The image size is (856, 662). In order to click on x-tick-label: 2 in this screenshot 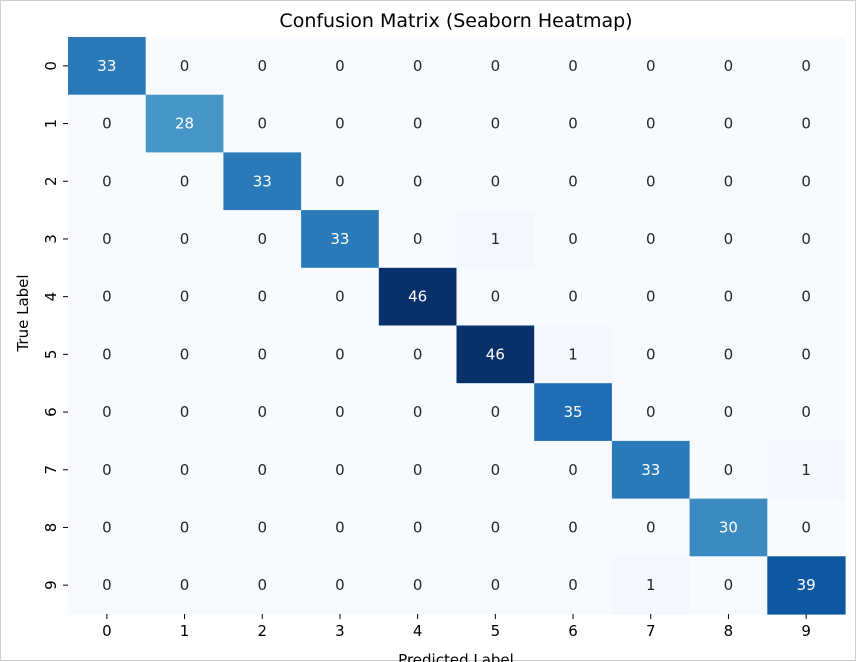, I will do `click(262, 631)`.